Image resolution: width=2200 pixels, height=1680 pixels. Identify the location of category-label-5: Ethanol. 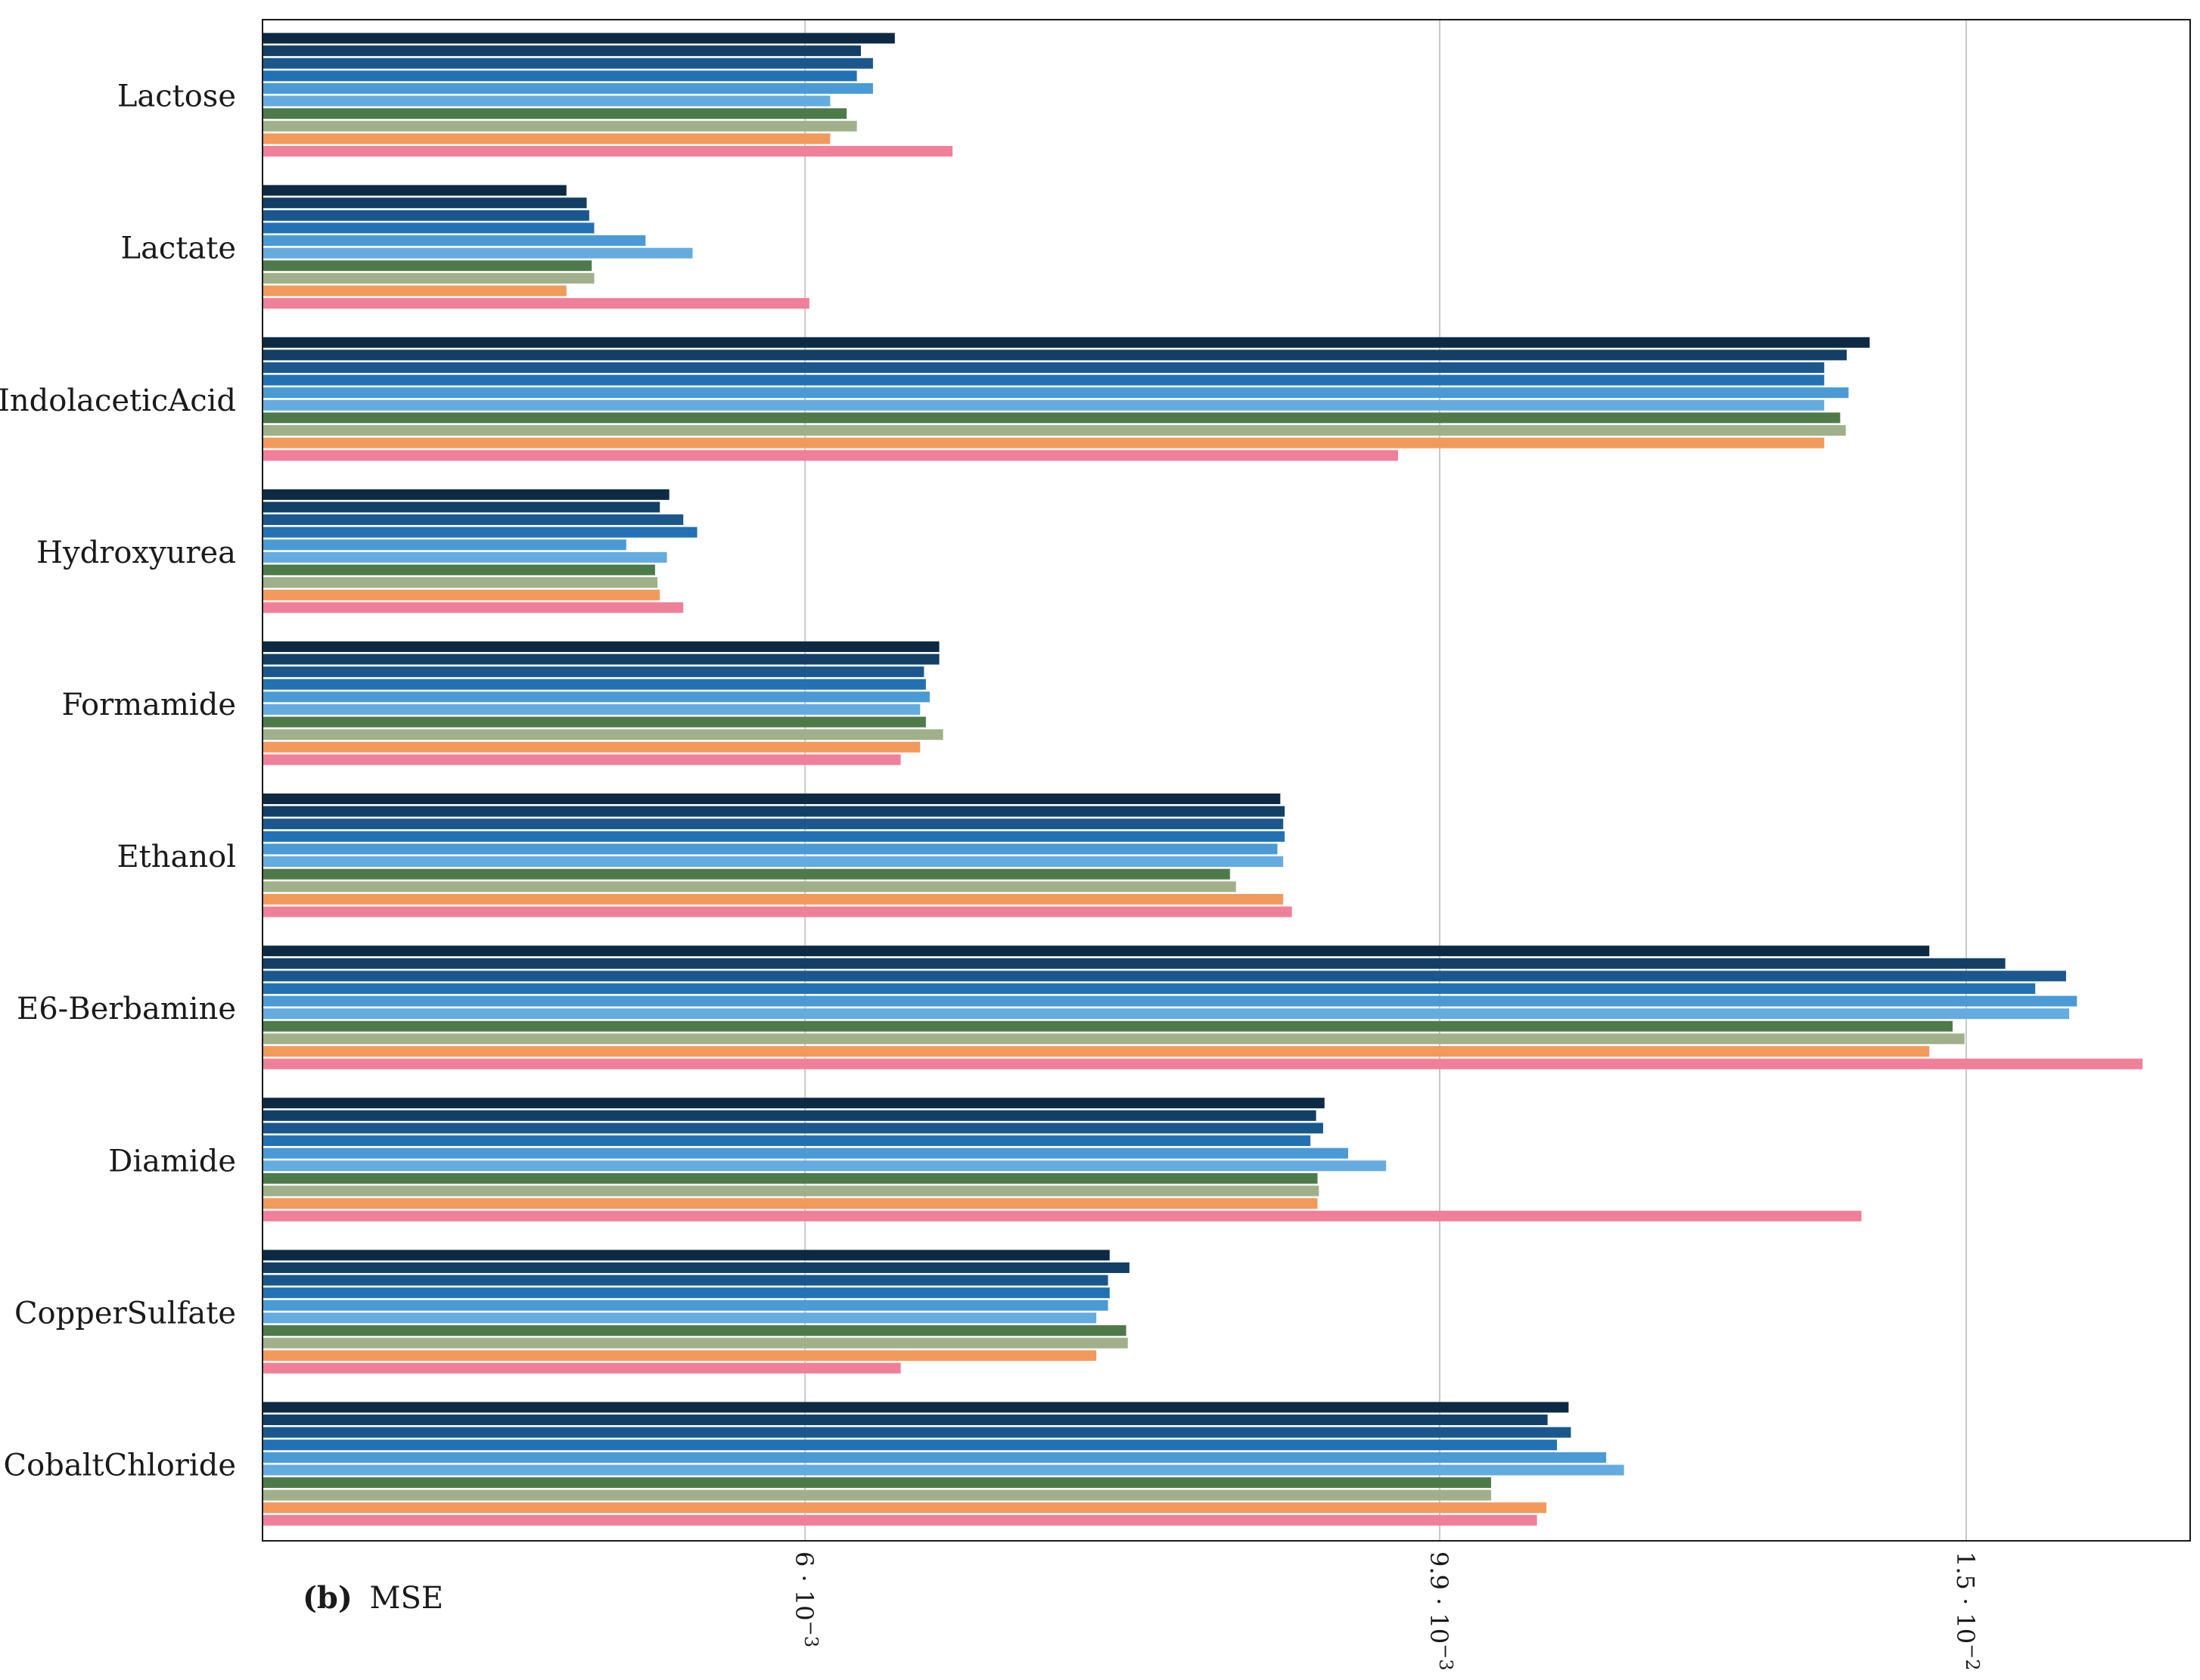
(176, 857).